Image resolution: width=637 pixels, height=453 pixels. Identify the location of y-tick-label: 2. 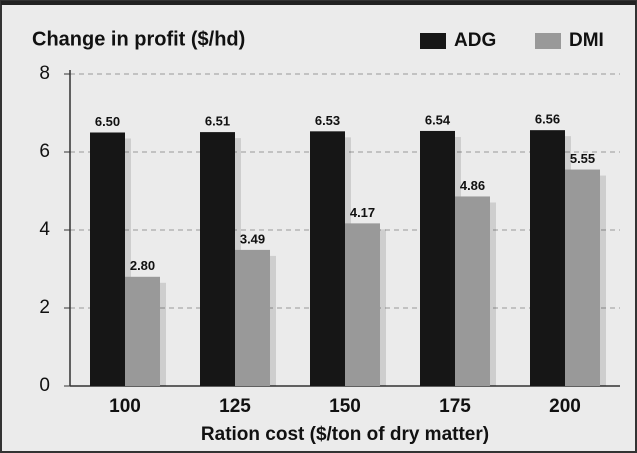
(44, 307).